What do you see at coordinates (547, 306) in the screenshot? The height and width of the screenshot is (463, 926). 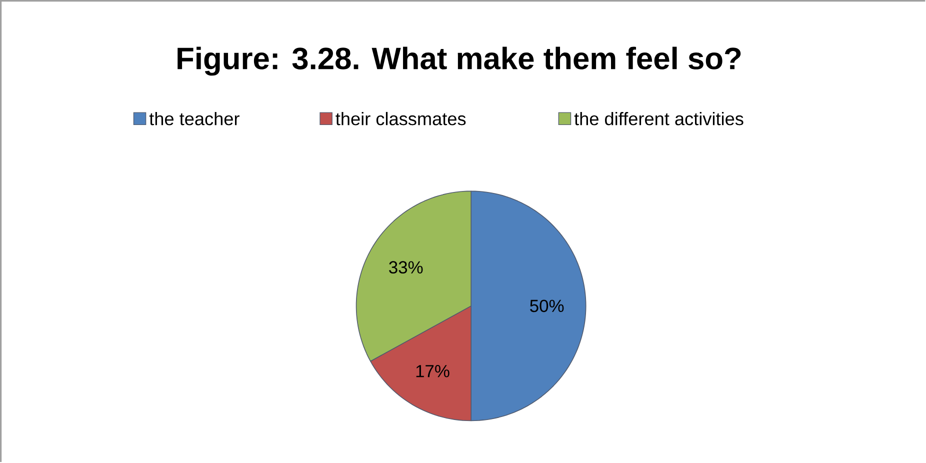 I see `data-label: 50%` at bounding box center [547, 306].